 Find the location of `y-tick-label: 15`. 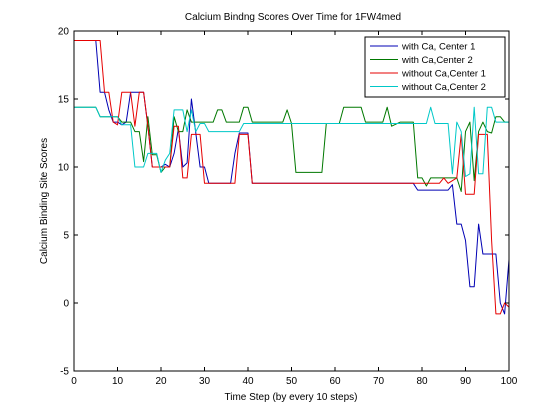

y-tick-label: 15 is located at coordinates (64, 100).